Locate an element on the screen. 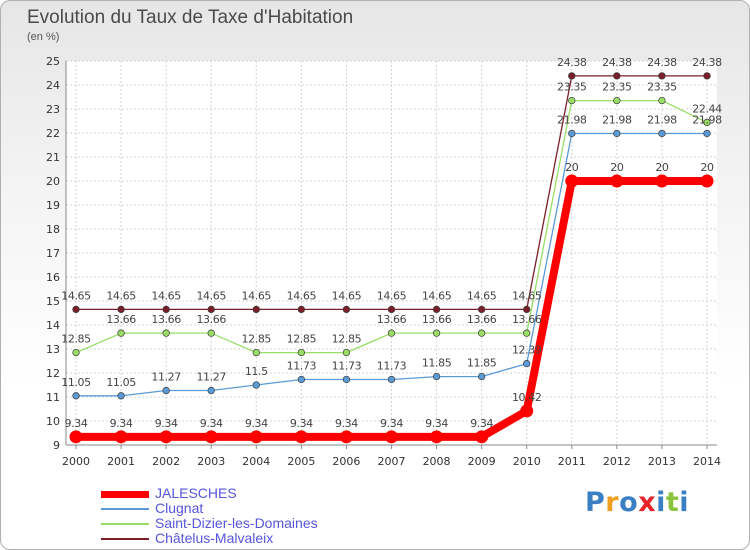  x-tick-label: 2001 is located at coordinates (121, 461).